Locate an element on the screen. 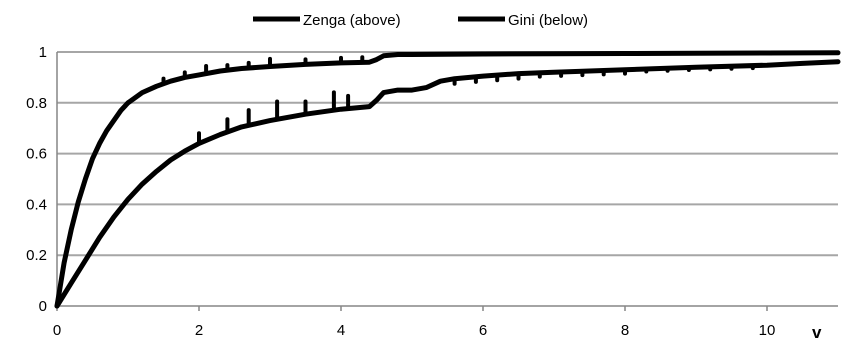  y-tick-label: 0.2 is located at coordinates (36, 255).